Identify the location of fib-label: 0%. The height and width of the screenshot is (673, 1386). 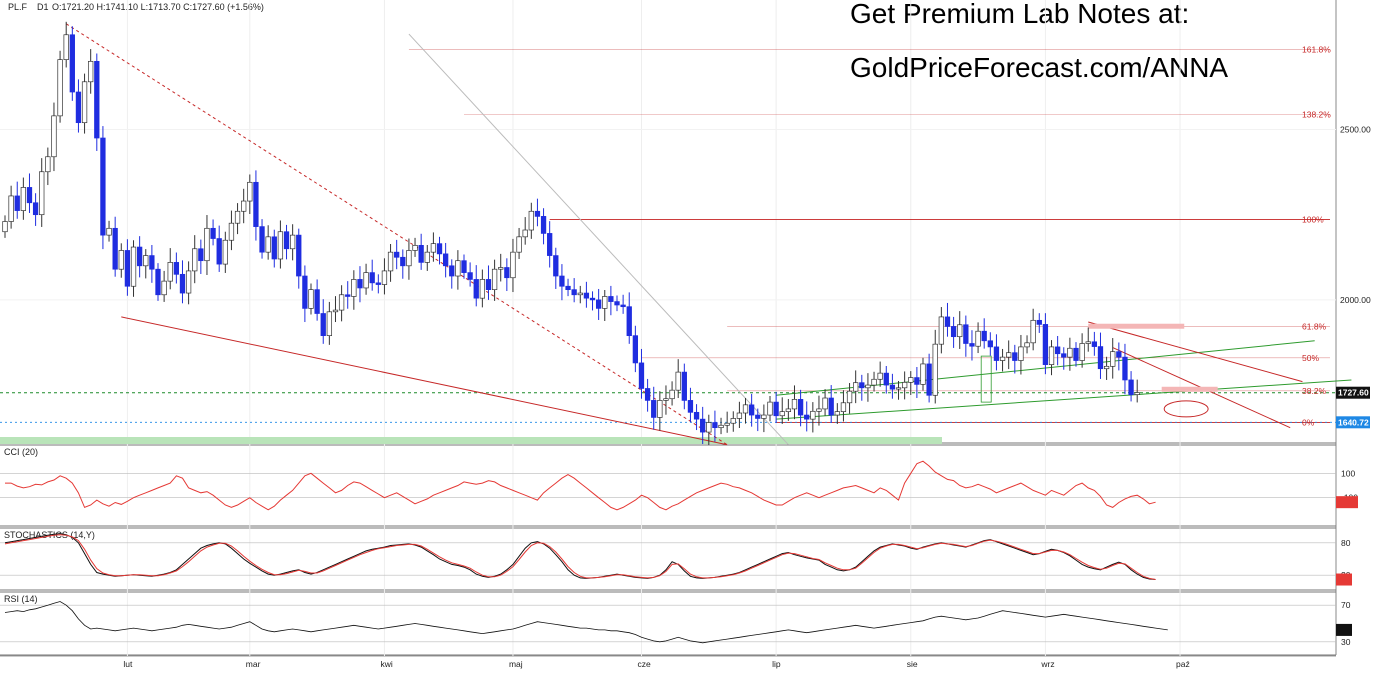
(1308, 423).